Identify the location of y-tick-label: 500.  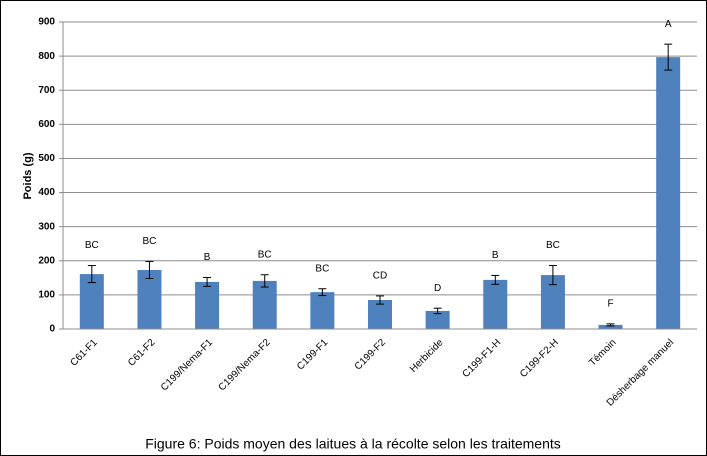
(46, 158).